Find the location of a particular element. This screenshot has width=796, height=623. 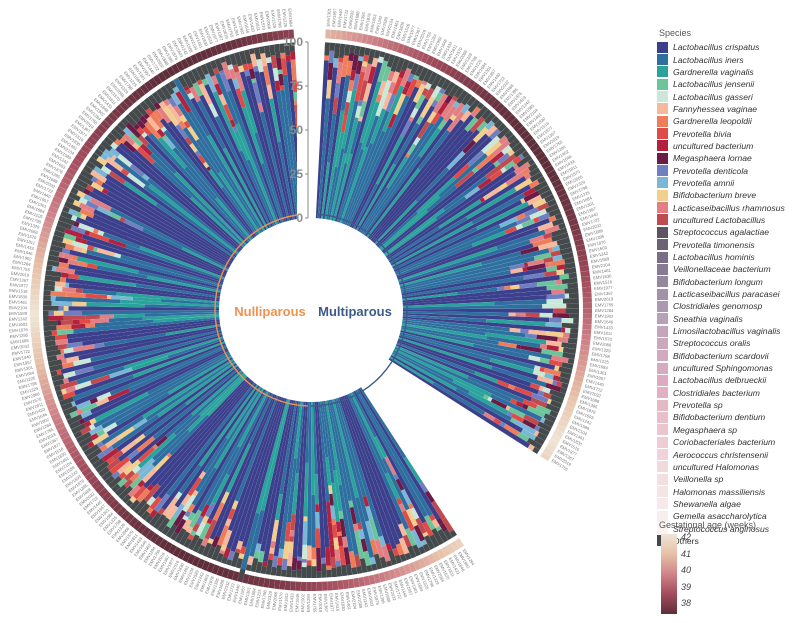

sample-label: EMV1570 is located at coordinates (280, 601).